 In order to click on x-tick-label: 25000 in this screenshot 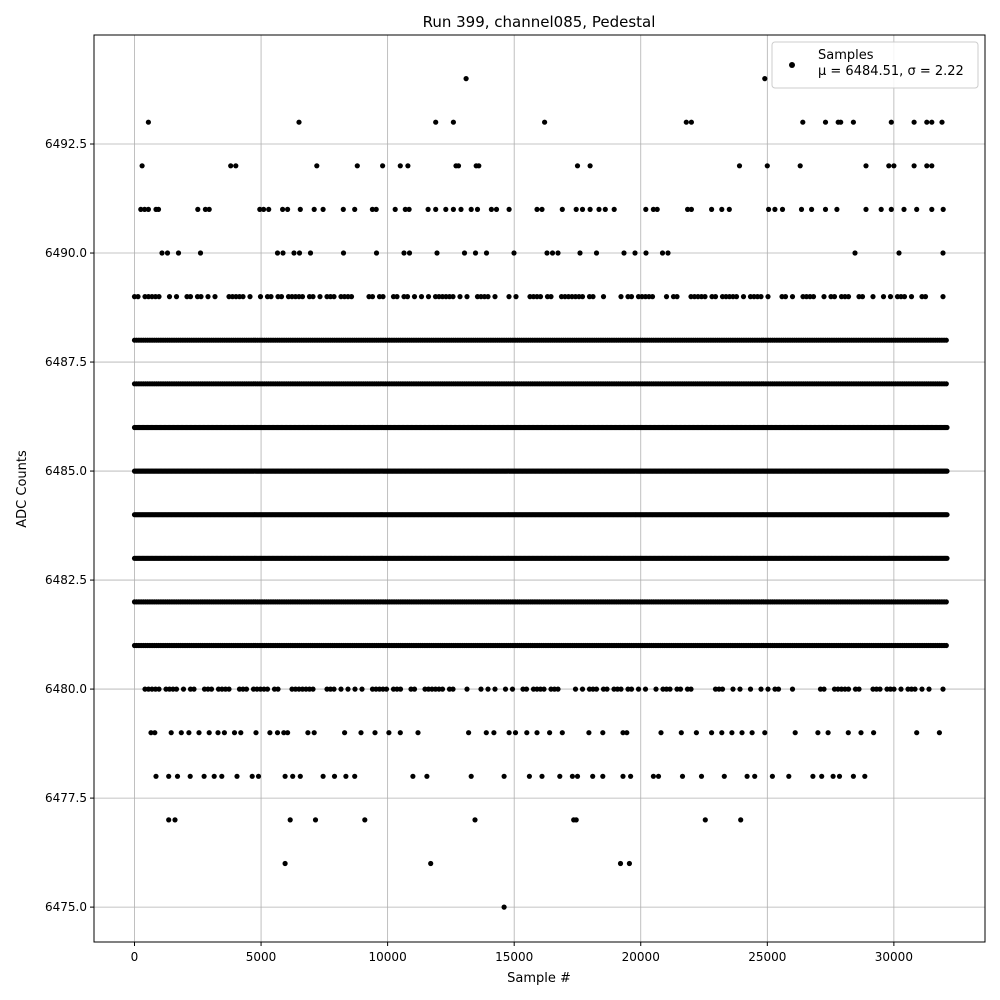, I will do `click(767, 957)`.